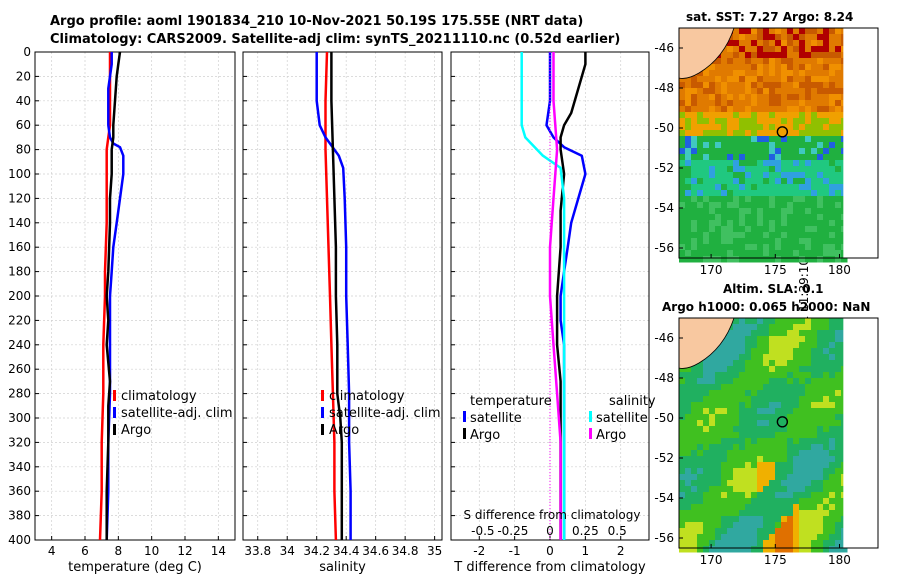 The width and height of the screenshot is (900, 580). Describe the element at coordinates (19, 540) in the screenshot. I see `depth-tick-label: 400` at that location.